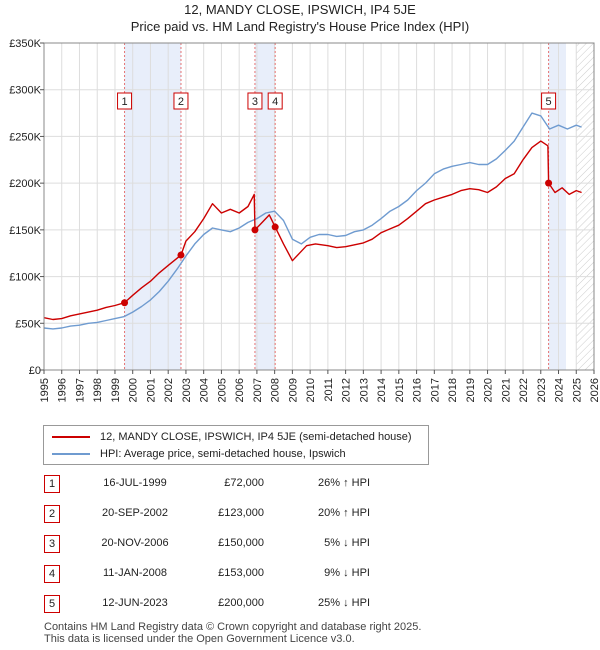 This screenshot has width=600, height=650. I want to click on transaction-number: 4, so click(52, 574).